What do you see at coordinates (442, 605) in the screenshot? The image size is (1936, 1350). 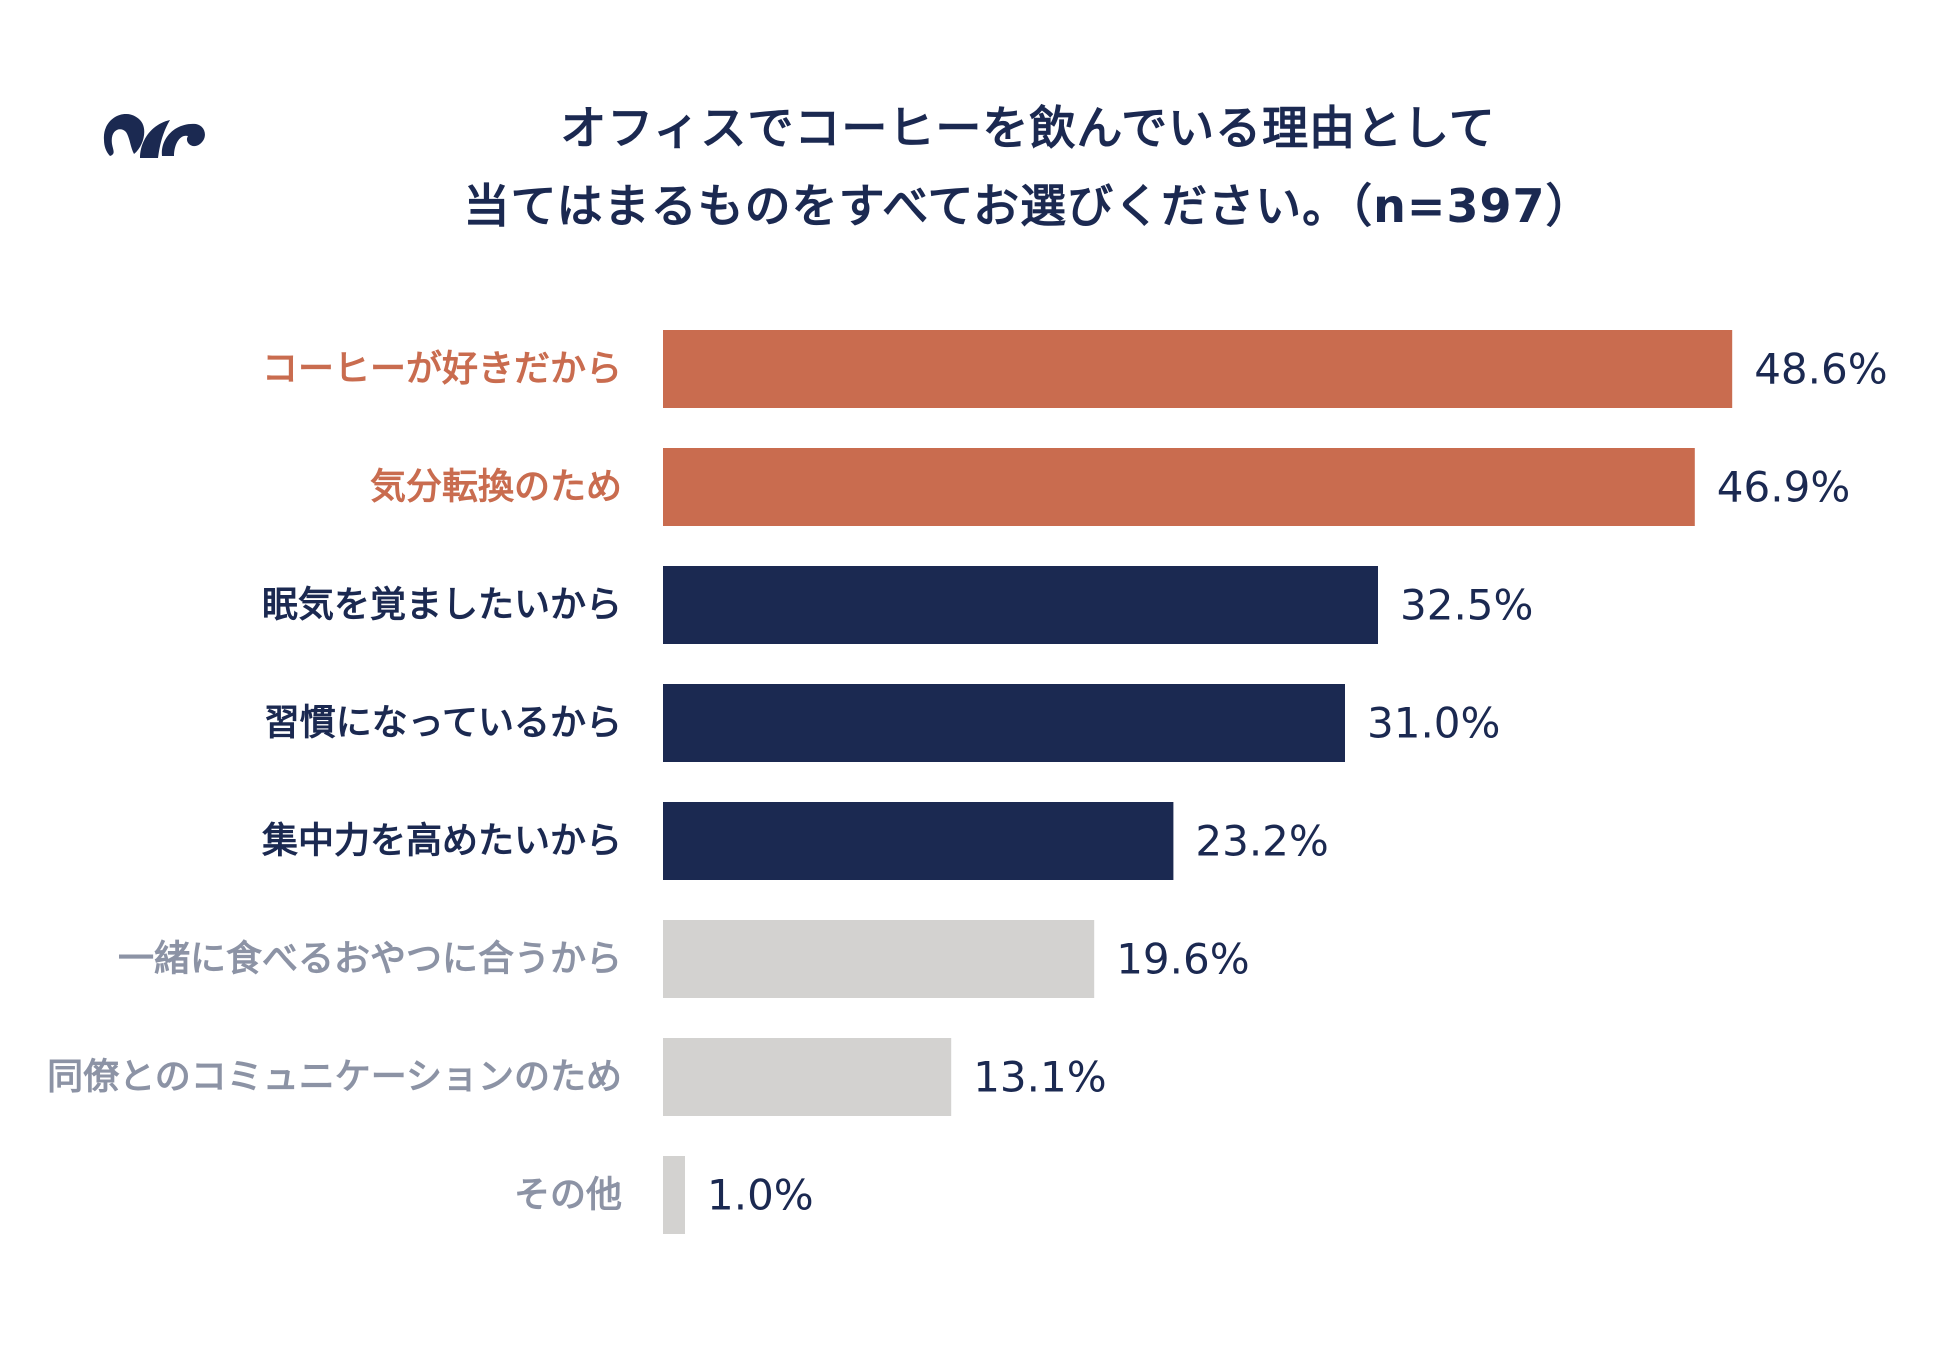 I see `category-label-2: 眠気を覚ましたいから` at bounding box center [442, 605].